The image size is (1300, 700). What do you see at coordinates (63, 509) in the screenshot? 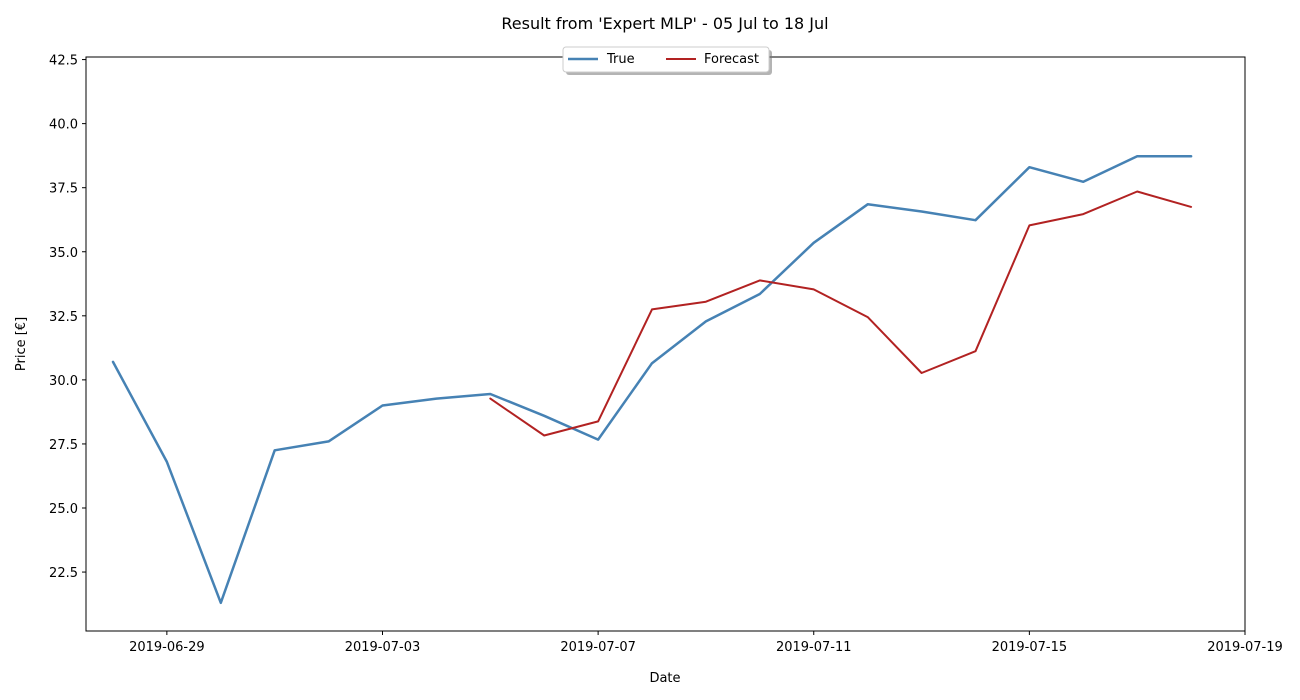
I see `y-tick-label: 25.0` at bounding box center [63, 509].